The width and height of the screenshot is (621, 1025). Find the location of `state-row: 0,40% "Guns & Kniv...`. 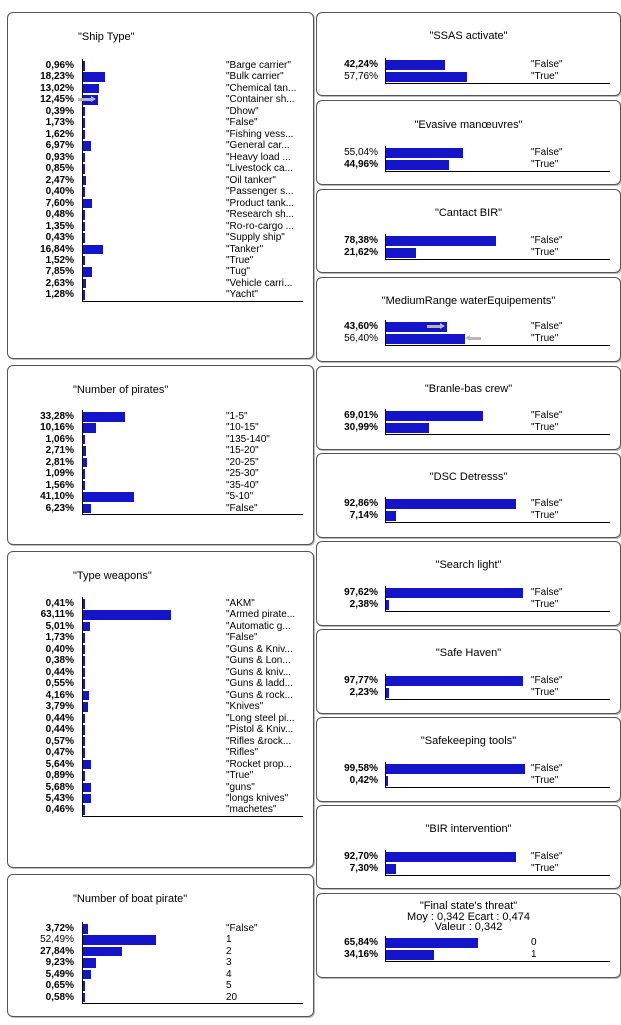

state-row: 0,40% "Guns & Kniv... is located at coordinates (161, 650).